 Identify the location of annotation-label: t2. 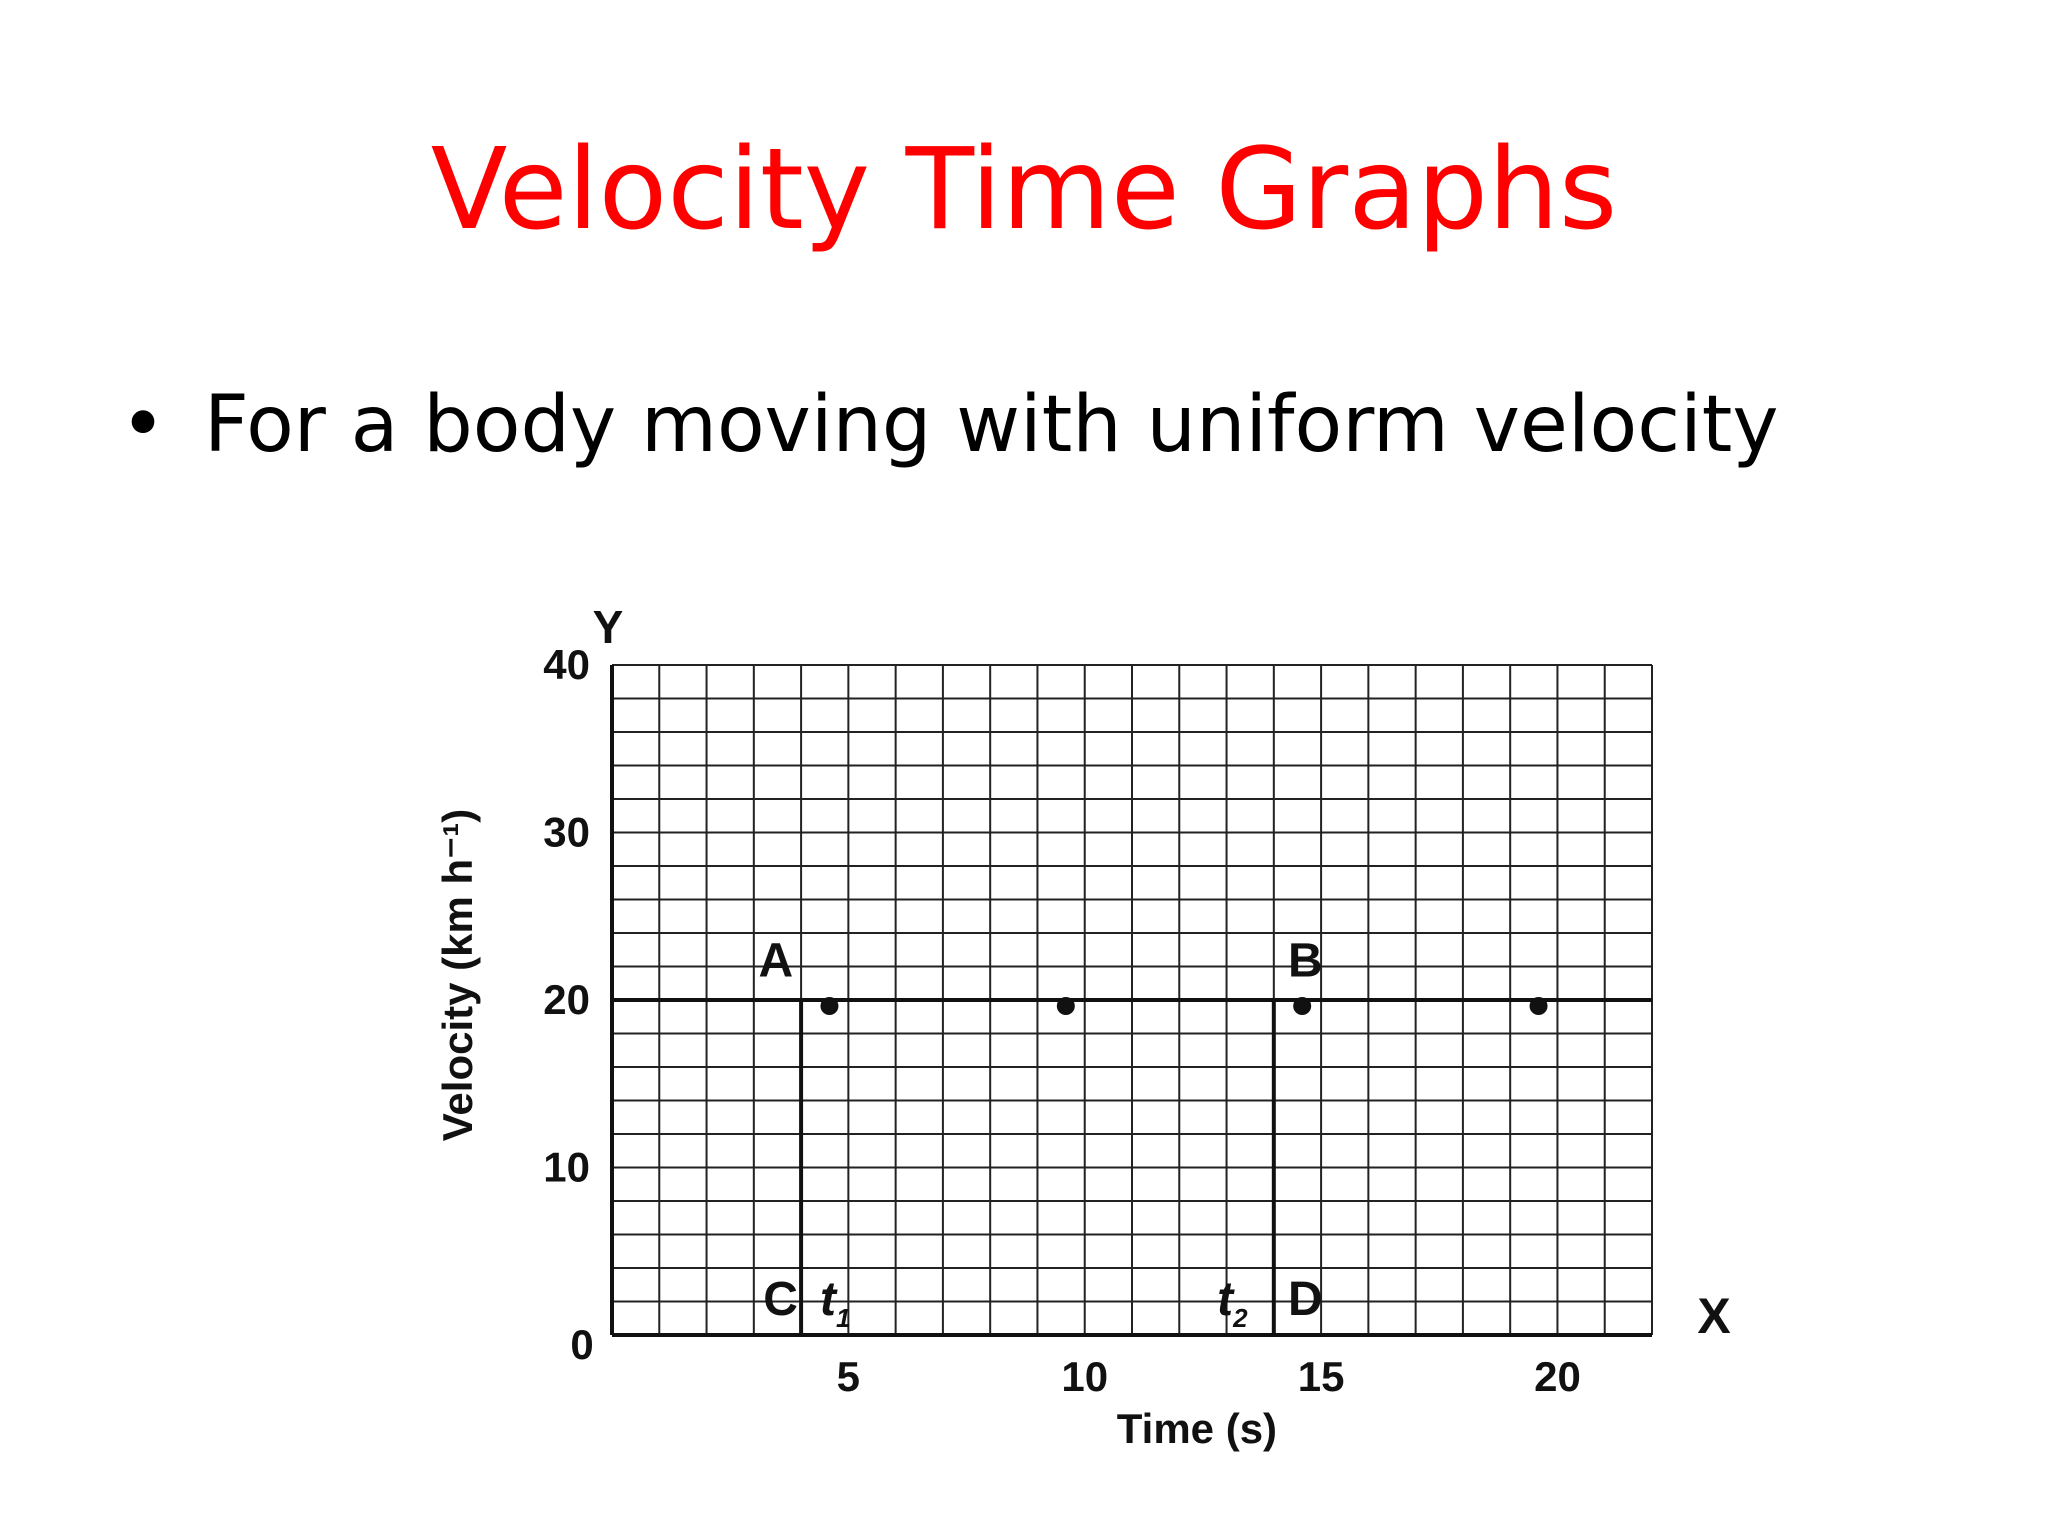
(1232, 1303).